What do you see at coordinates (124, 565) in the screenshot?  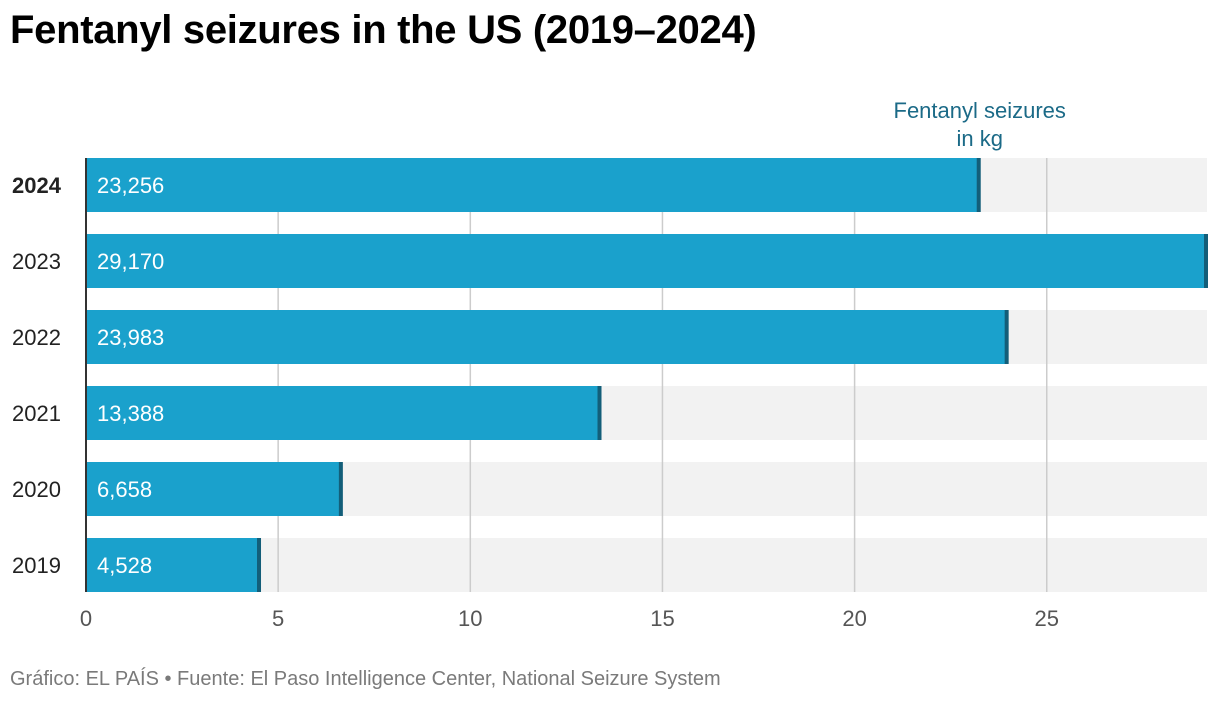 I see `bar-value-label: 4,528` at bounding box center [124, 565].